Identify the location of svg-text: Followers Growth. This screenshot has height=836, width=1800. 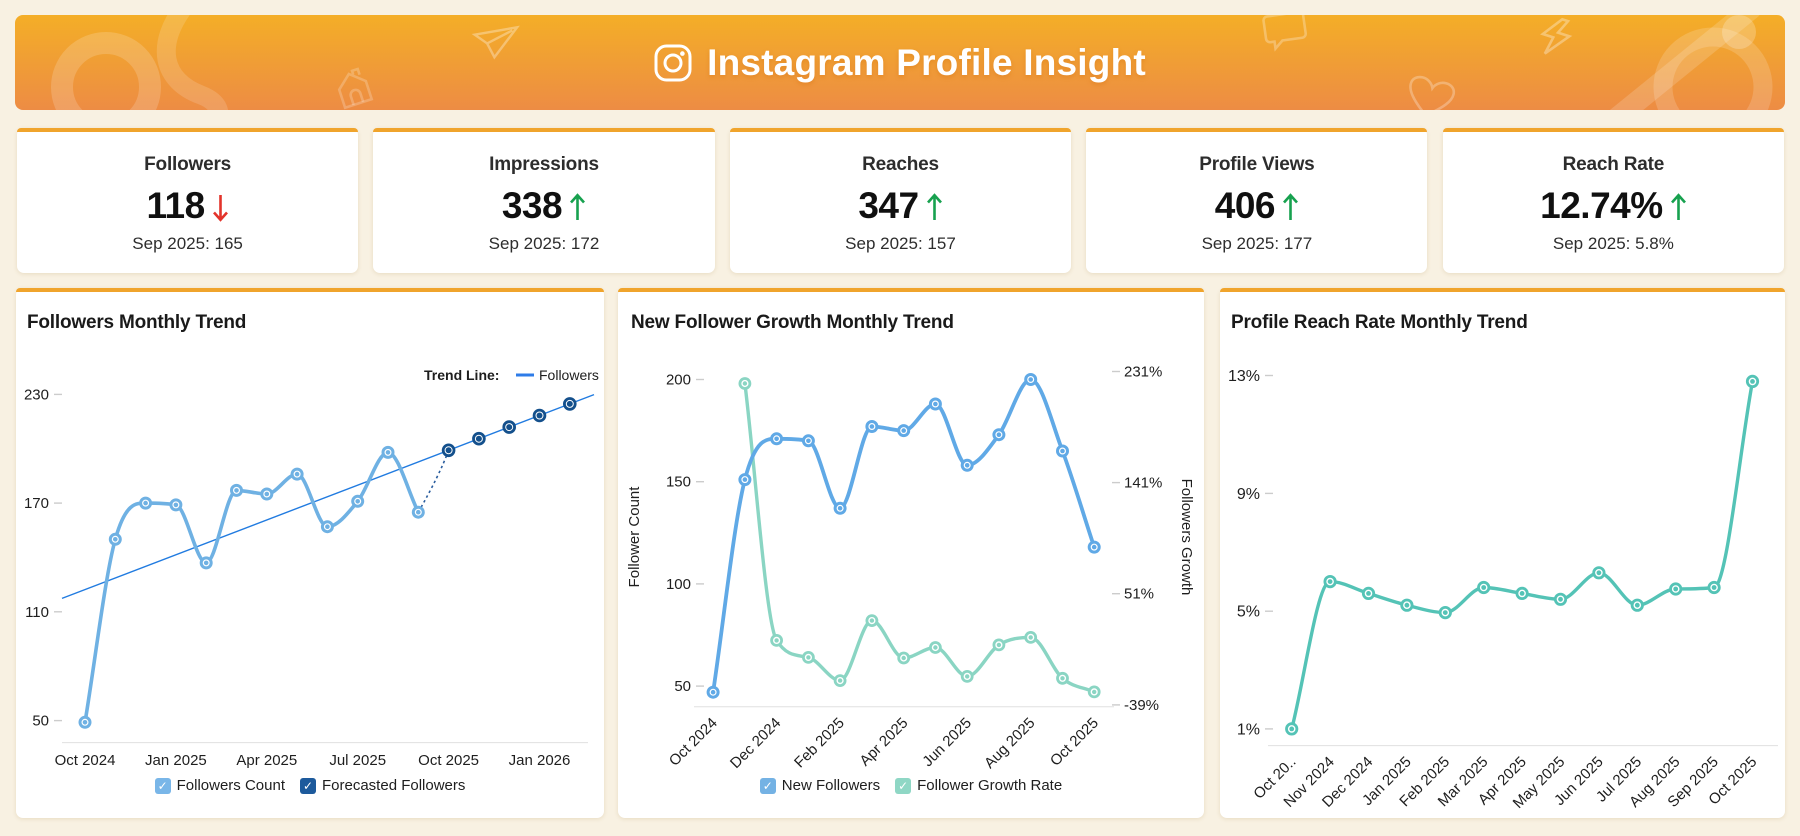
(1186, 537).